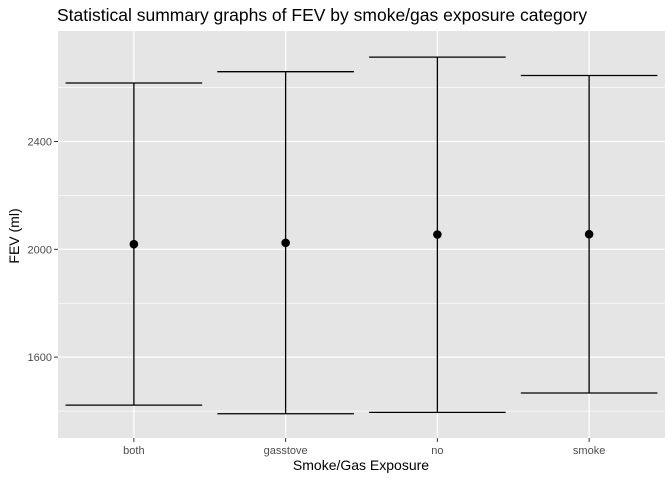 This screenshot has height=480, width=672. What do you see at coordinates (40, 250) in the screenshot?
I see `y-tick-label: 2000` at bounding box center [40, 250].